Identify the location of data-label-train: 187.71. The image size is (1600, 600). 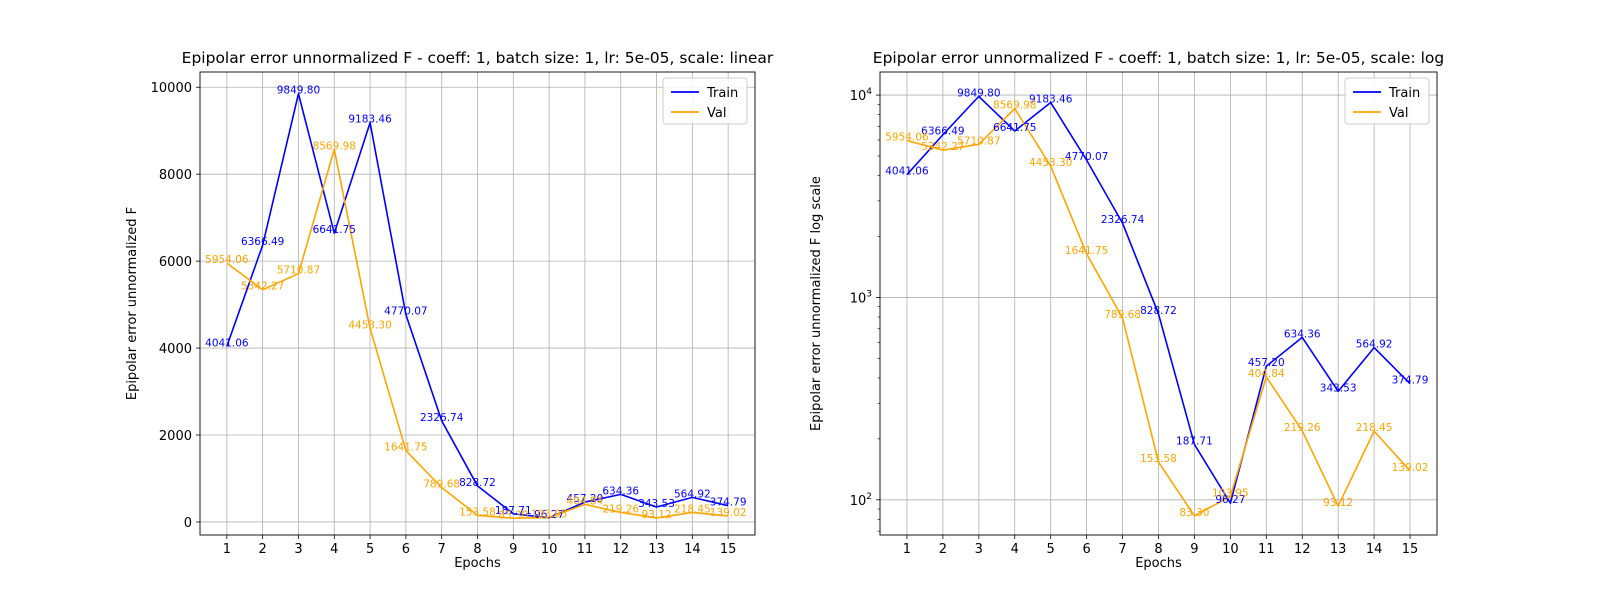
(513, 511).